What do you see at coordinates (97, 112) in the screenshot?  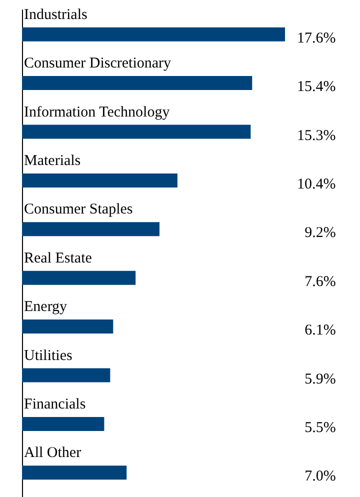 I see `y-tick-label: Information Technology` at bounding box center [97, 112].